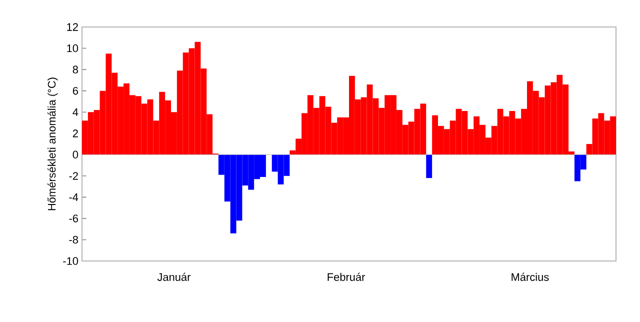 Image resolution: width=640 pixels, height=322 pixels. I want to click on x-tick-label: Március, so click(530, 276).